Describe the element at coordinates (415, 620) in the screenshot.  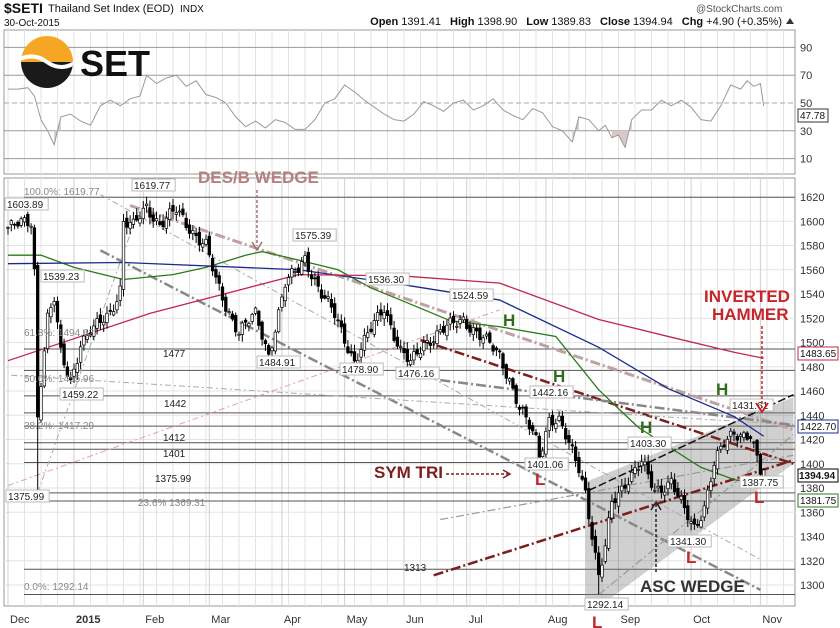
I see `x-tick-label: Jun` at that location.